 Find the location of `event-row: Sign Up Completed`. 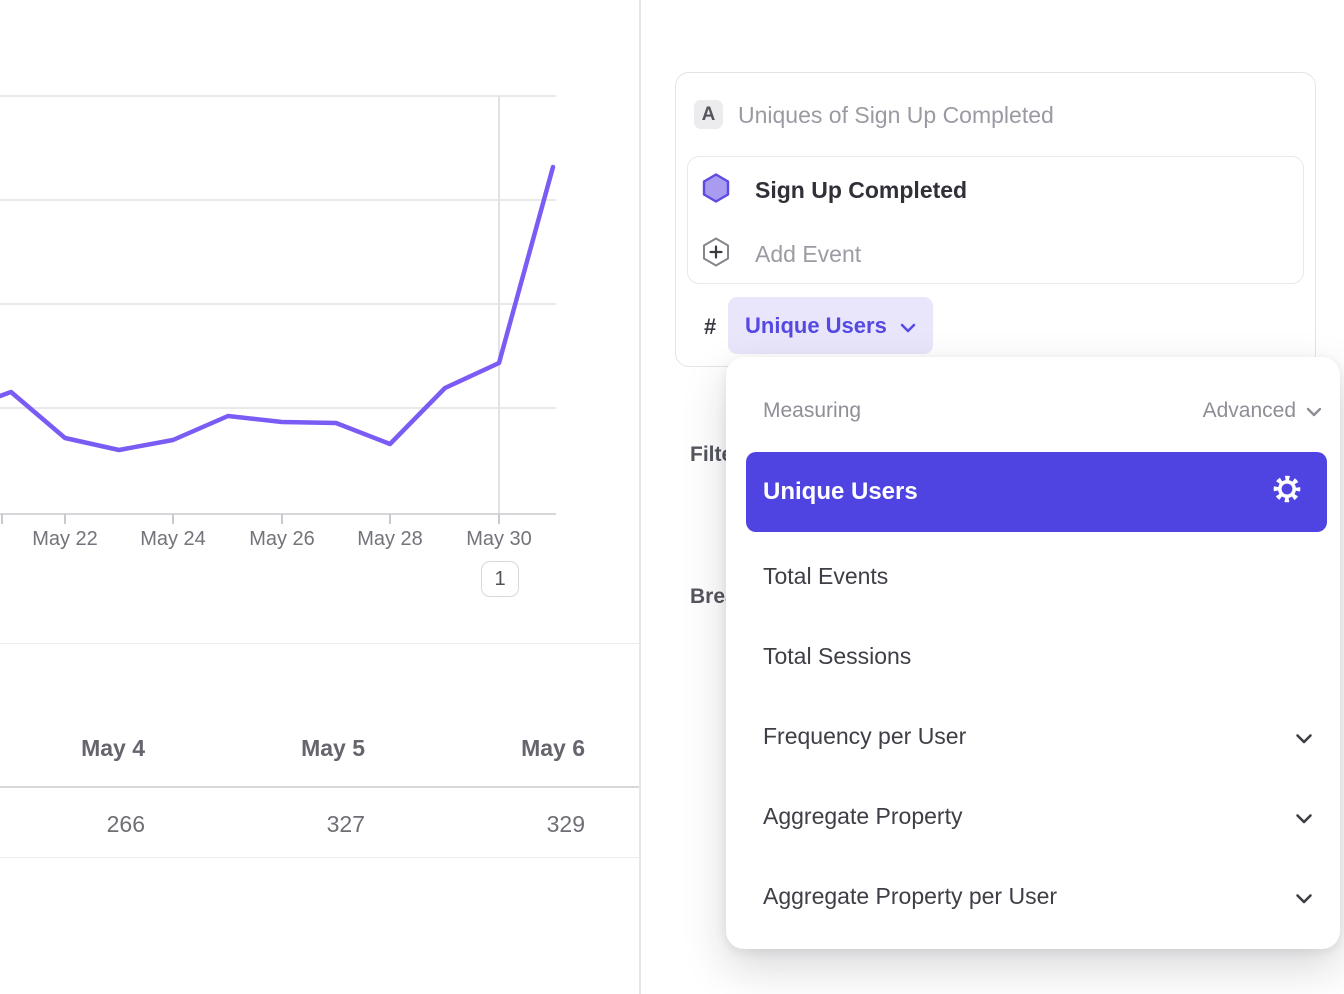

event-row: Sign Up Completed is located at coordinates (835, 190).